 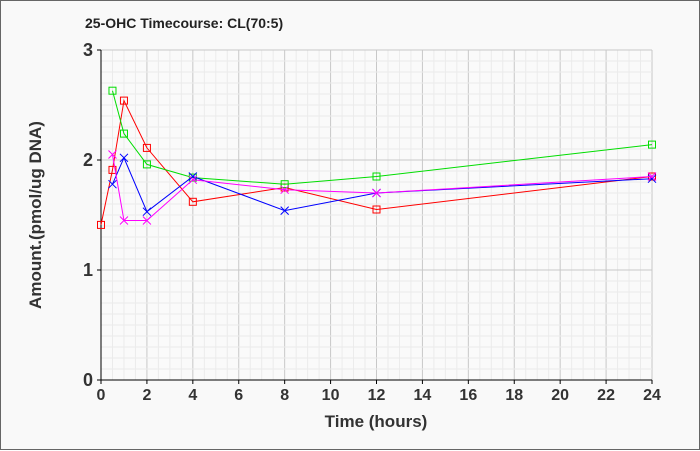 What do you see at coordinates (35, 215) in the screenshot?
I see `y-axis-label: Amount.(pmol/ug DNA)` at bounding box center [35, 215].